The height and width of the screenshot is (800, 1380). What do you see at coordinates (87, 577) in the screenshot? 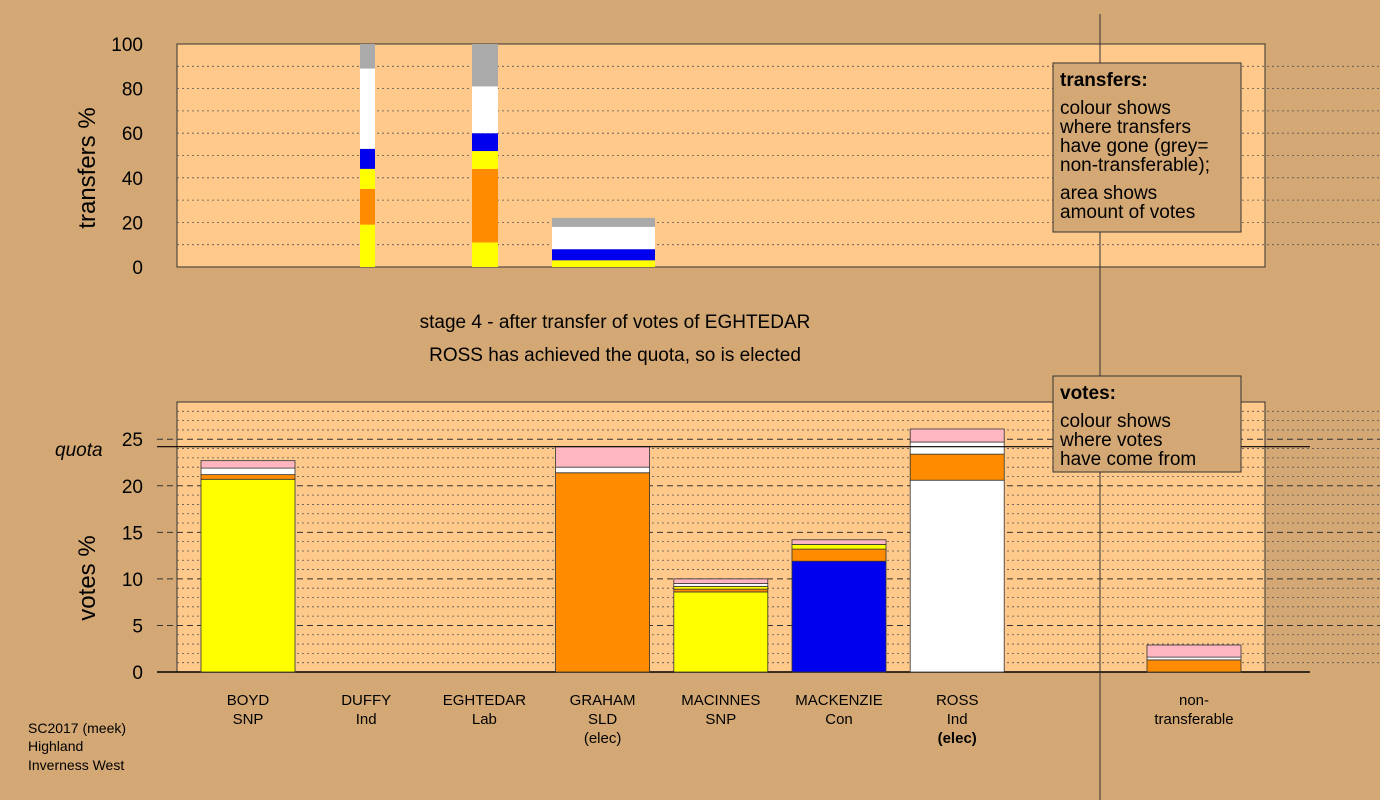
I see `votes-y-axis-label: votes %` at bounding box center [87, 577].